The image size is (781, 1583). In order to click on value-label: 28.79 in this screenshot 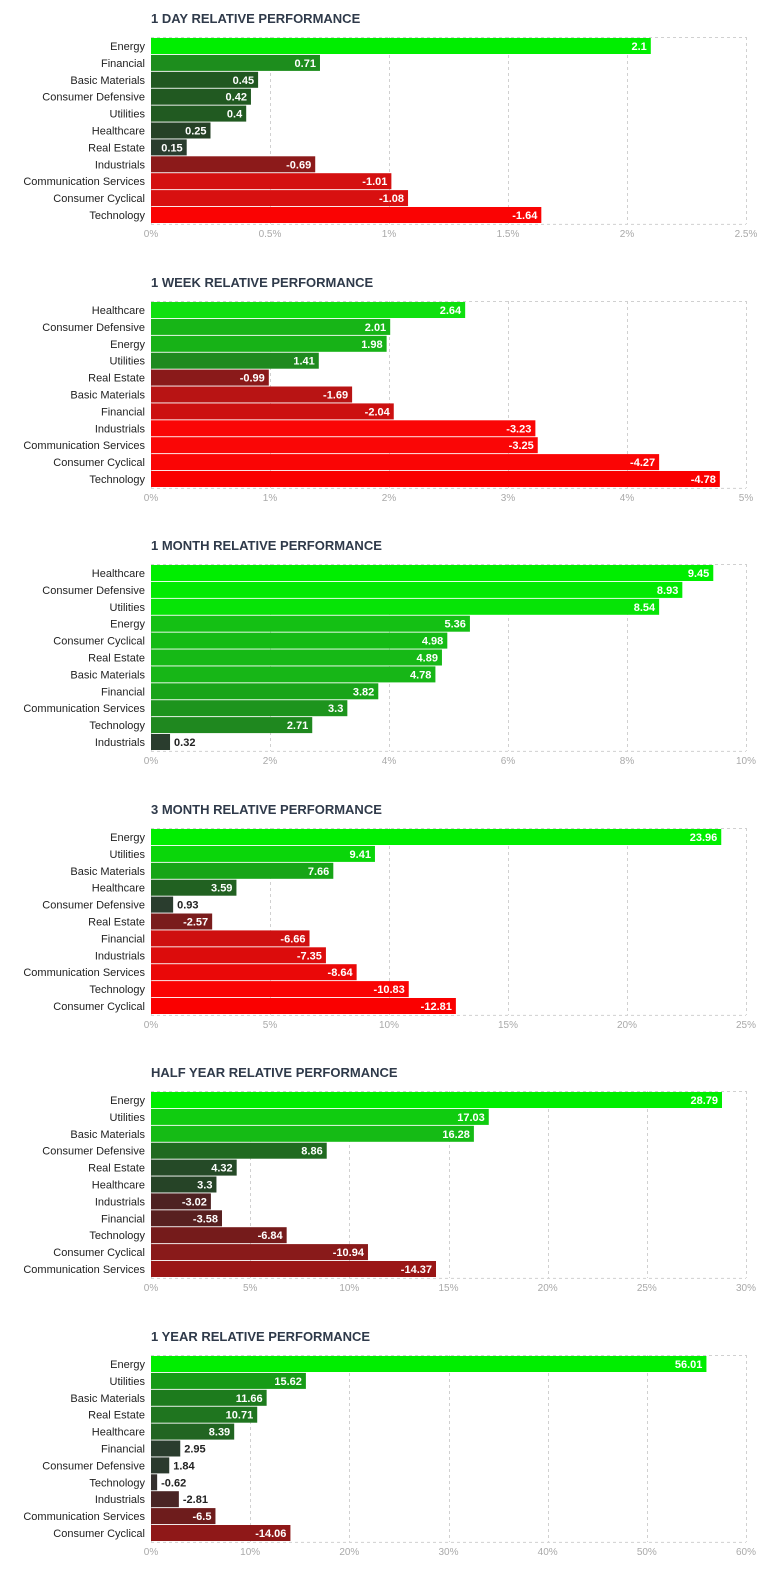, I will do `click(704, 1101)`.